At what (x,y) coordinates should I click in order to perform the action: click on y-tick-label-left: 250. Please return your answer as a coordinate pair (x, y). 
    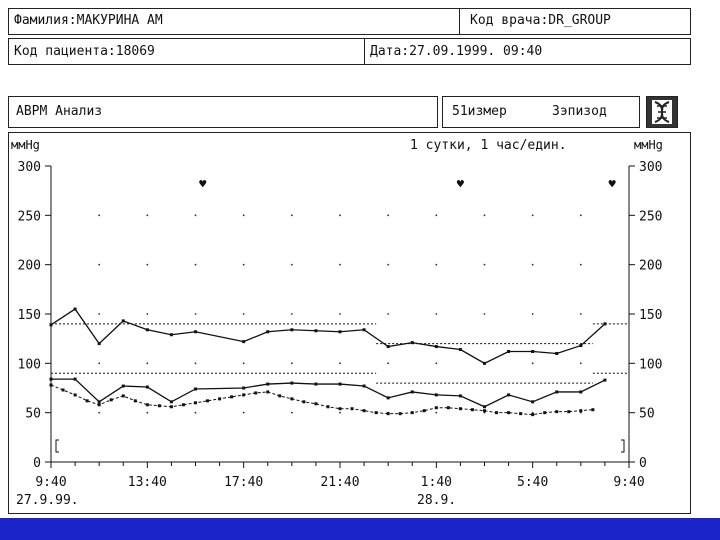
    Looking at the image, I should click on (29, 216).